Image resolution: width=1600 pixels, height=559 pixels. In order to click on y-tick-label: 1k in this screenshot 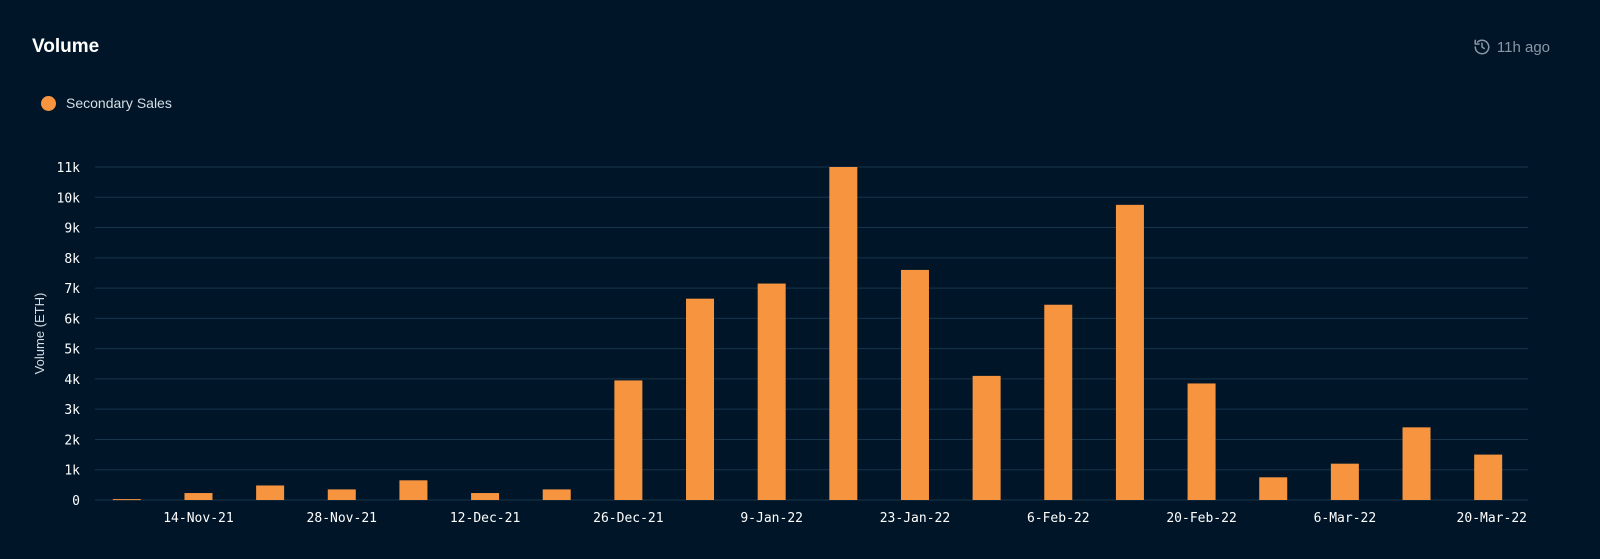, I will do `click(72, 471)`.